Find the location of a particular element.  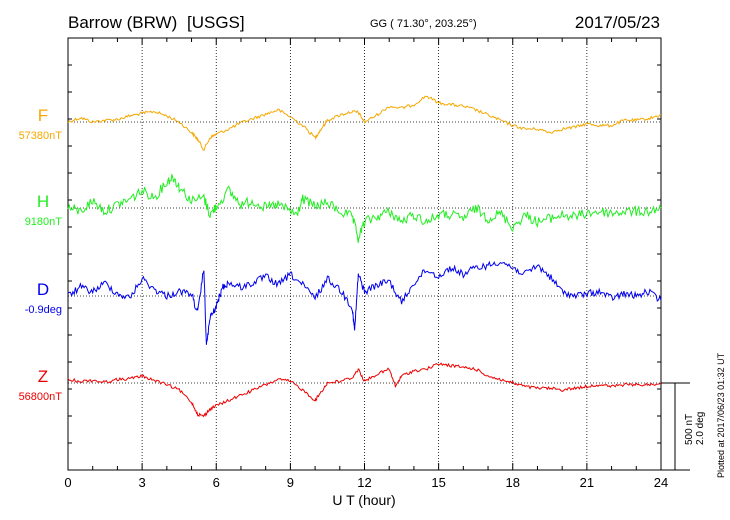

coordinates-label: GG ( 71.30°, 203.25°) is located at coordinates (423, 24).